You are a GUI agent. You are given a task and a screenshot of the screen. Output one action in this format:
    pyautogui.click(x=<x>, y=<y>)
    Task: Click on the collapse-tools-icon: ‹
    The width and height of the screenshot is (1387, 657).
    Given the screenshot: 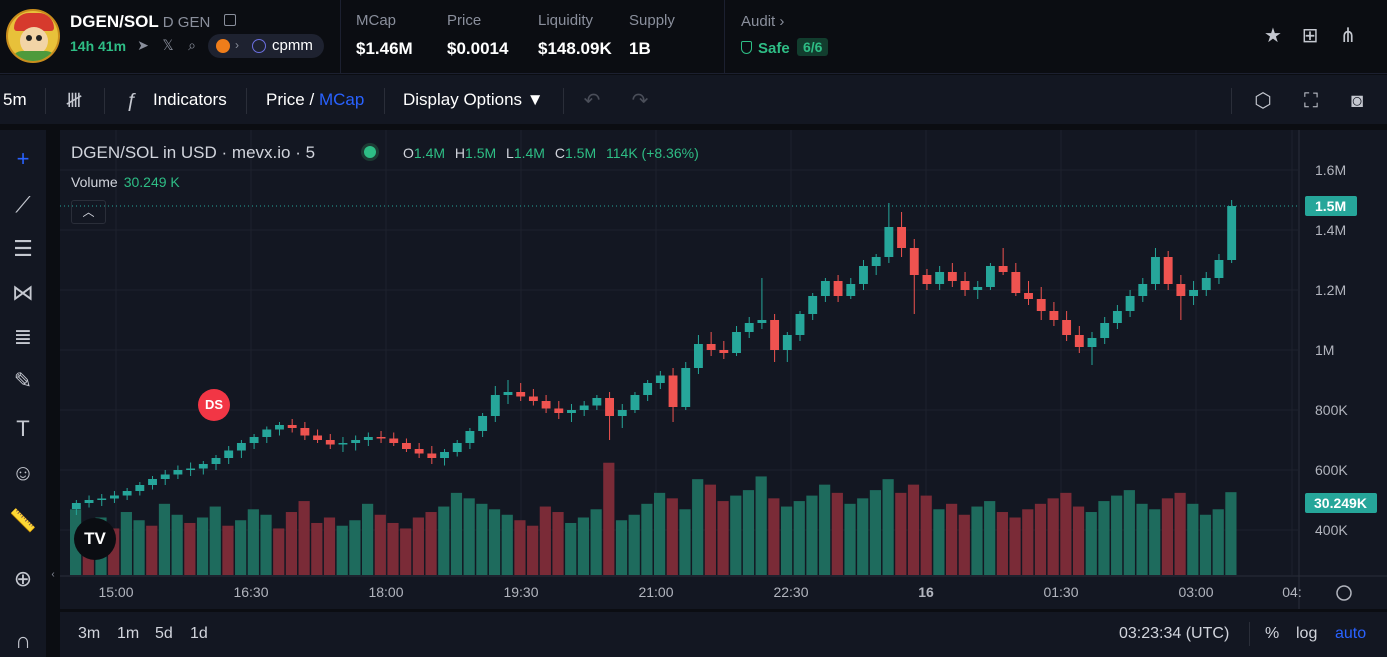 What is the action you would take?
    pyautogui.click(x=53, y=574)
    